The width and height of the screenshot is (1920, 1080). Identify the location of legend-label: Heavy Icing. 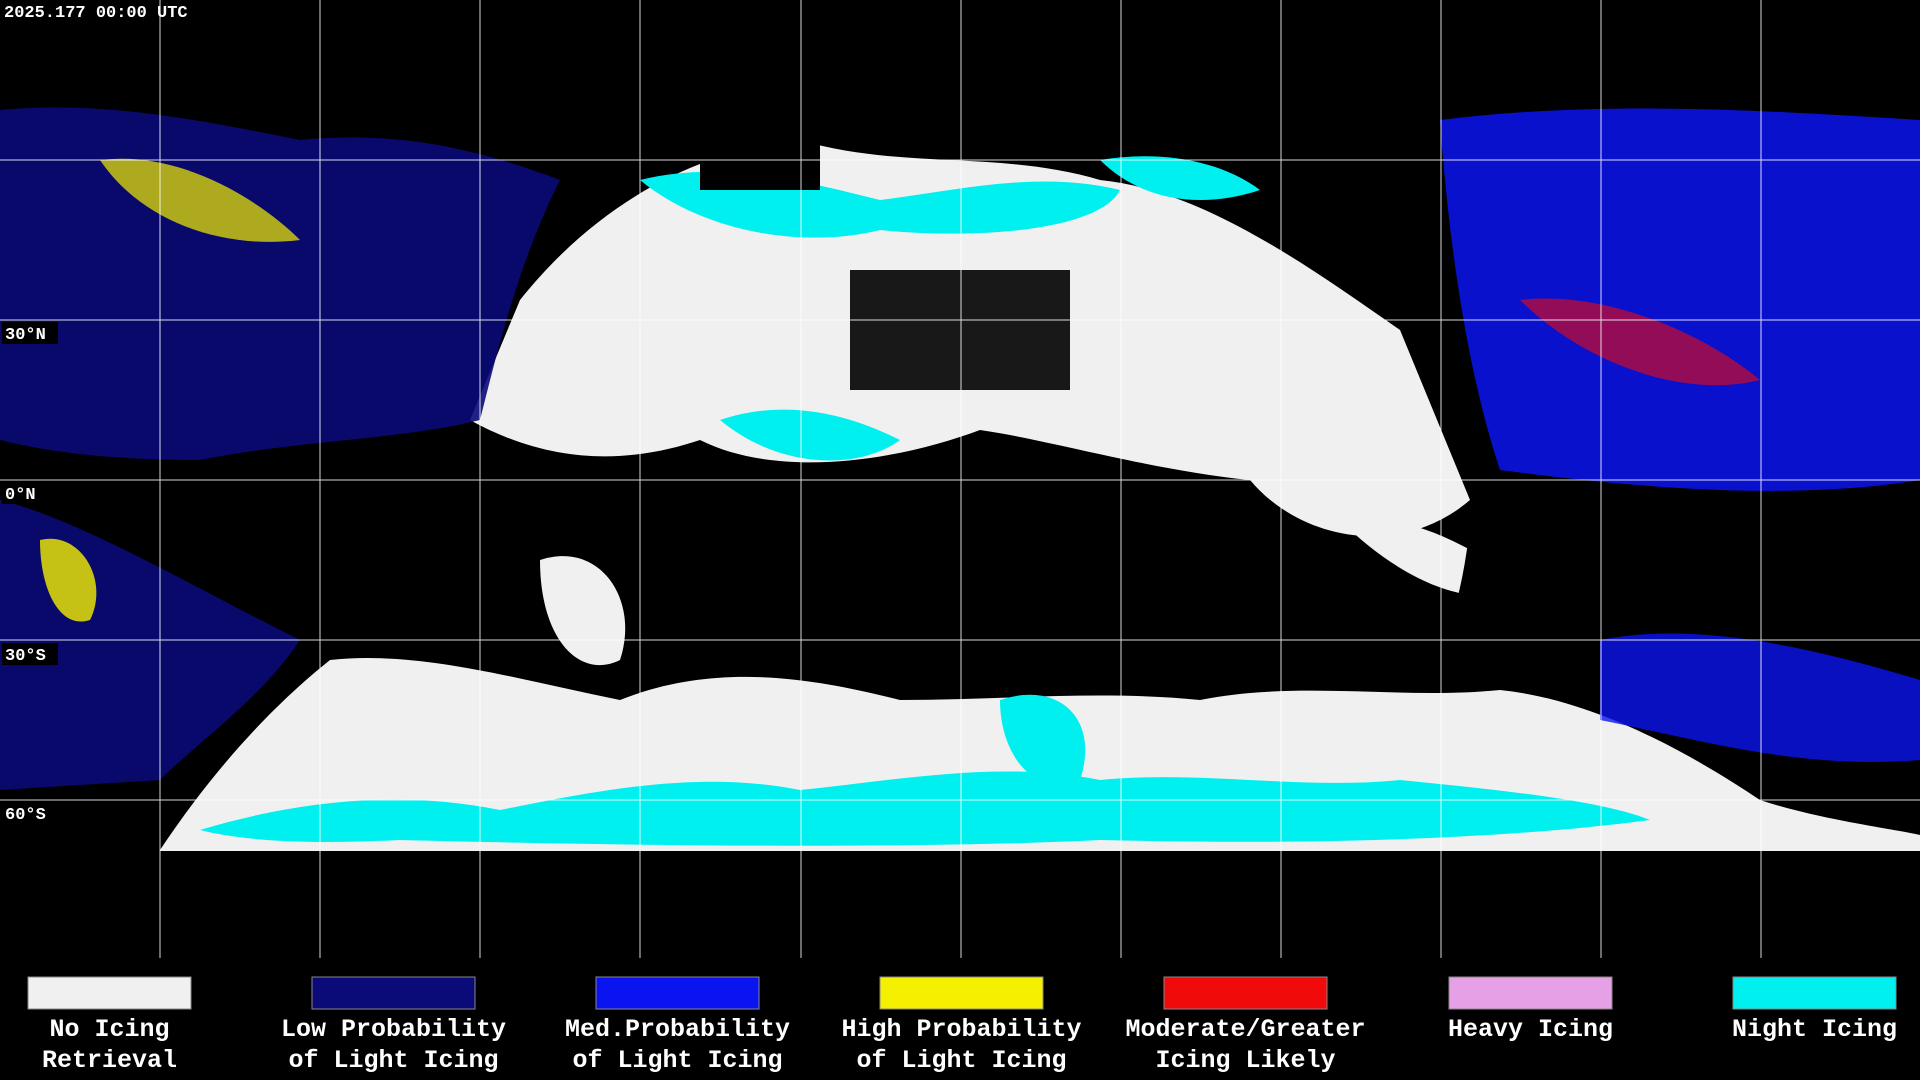
(1530, 1029).